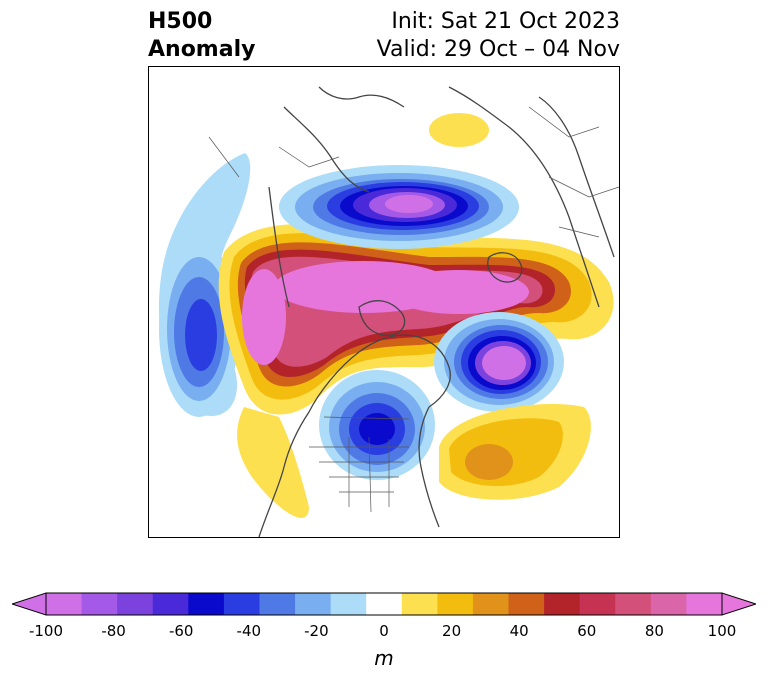 The height and width of the screenshot is (684, 768). Describe the element at coordinates (113, 631) in the screenshot. I see `colorbar-tick-label: -80` at that location.